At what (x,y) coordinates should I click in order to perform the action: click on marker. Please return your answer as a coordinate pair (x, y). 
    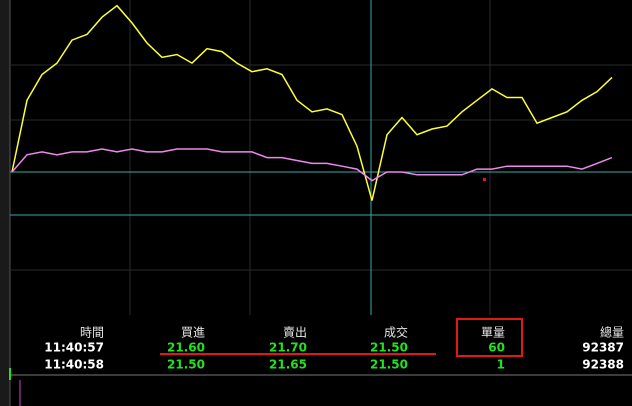
    Looking at the image, I should click on (484, 179).